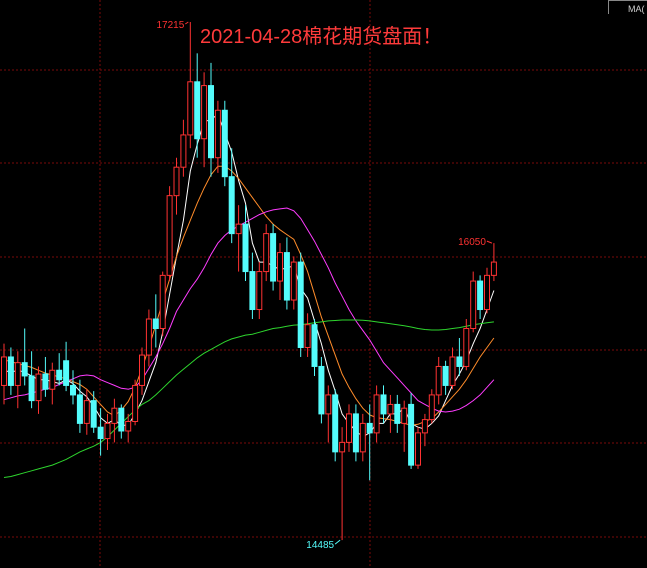  Describe the element at coordinates (321, 36) in the screenshot. I see `chart-title: 2021-04-28棉花期货盘面！` at that location.